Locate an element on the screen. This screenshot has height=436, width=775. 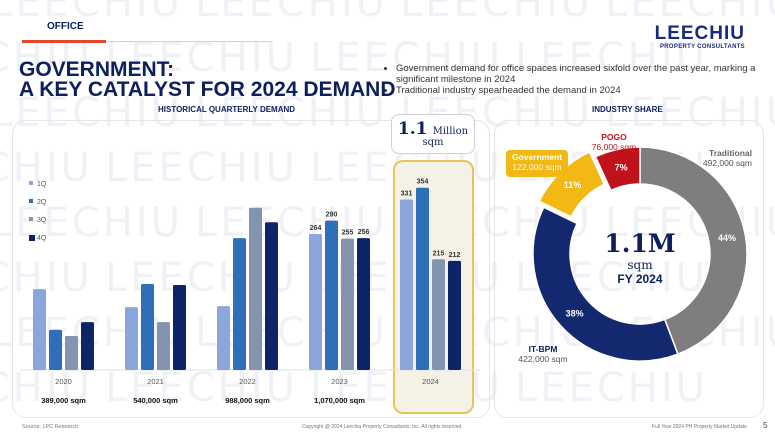
bar-2020-3Q is located at coordinates (71, 353).